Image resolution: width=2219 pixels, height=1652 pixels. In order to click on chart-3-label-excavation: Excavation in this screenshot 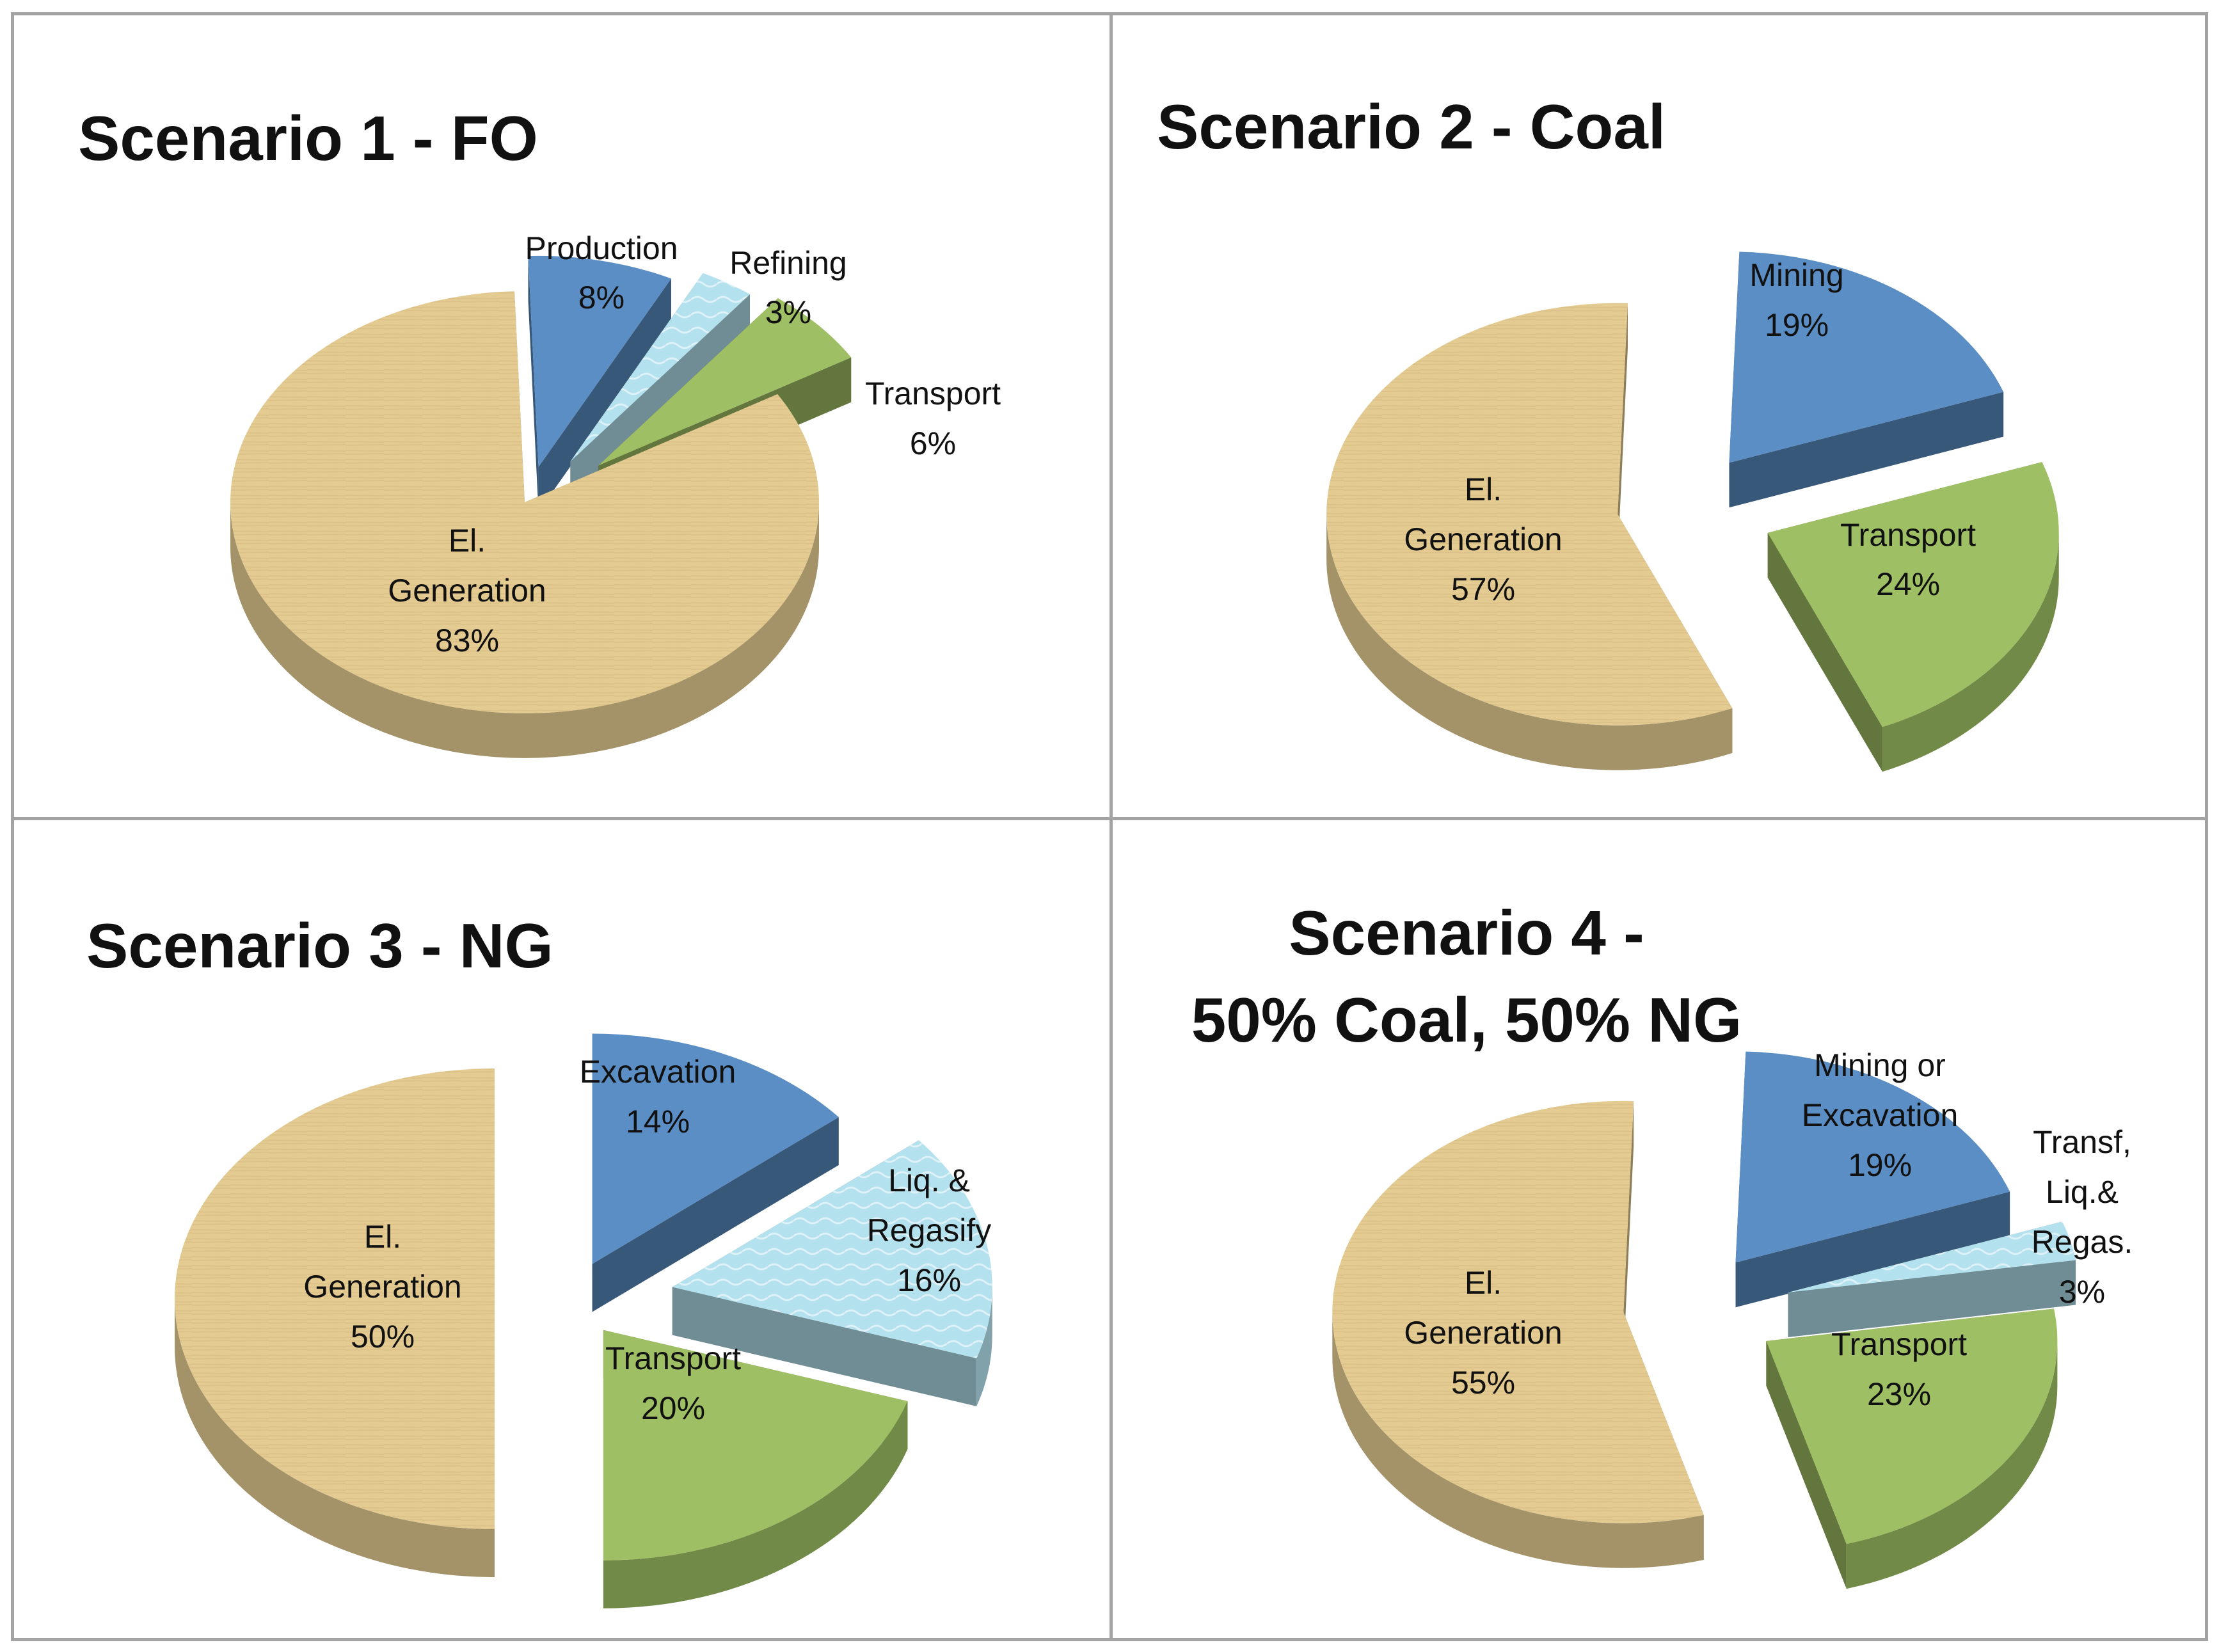, I will do `click(658, 1072)`.